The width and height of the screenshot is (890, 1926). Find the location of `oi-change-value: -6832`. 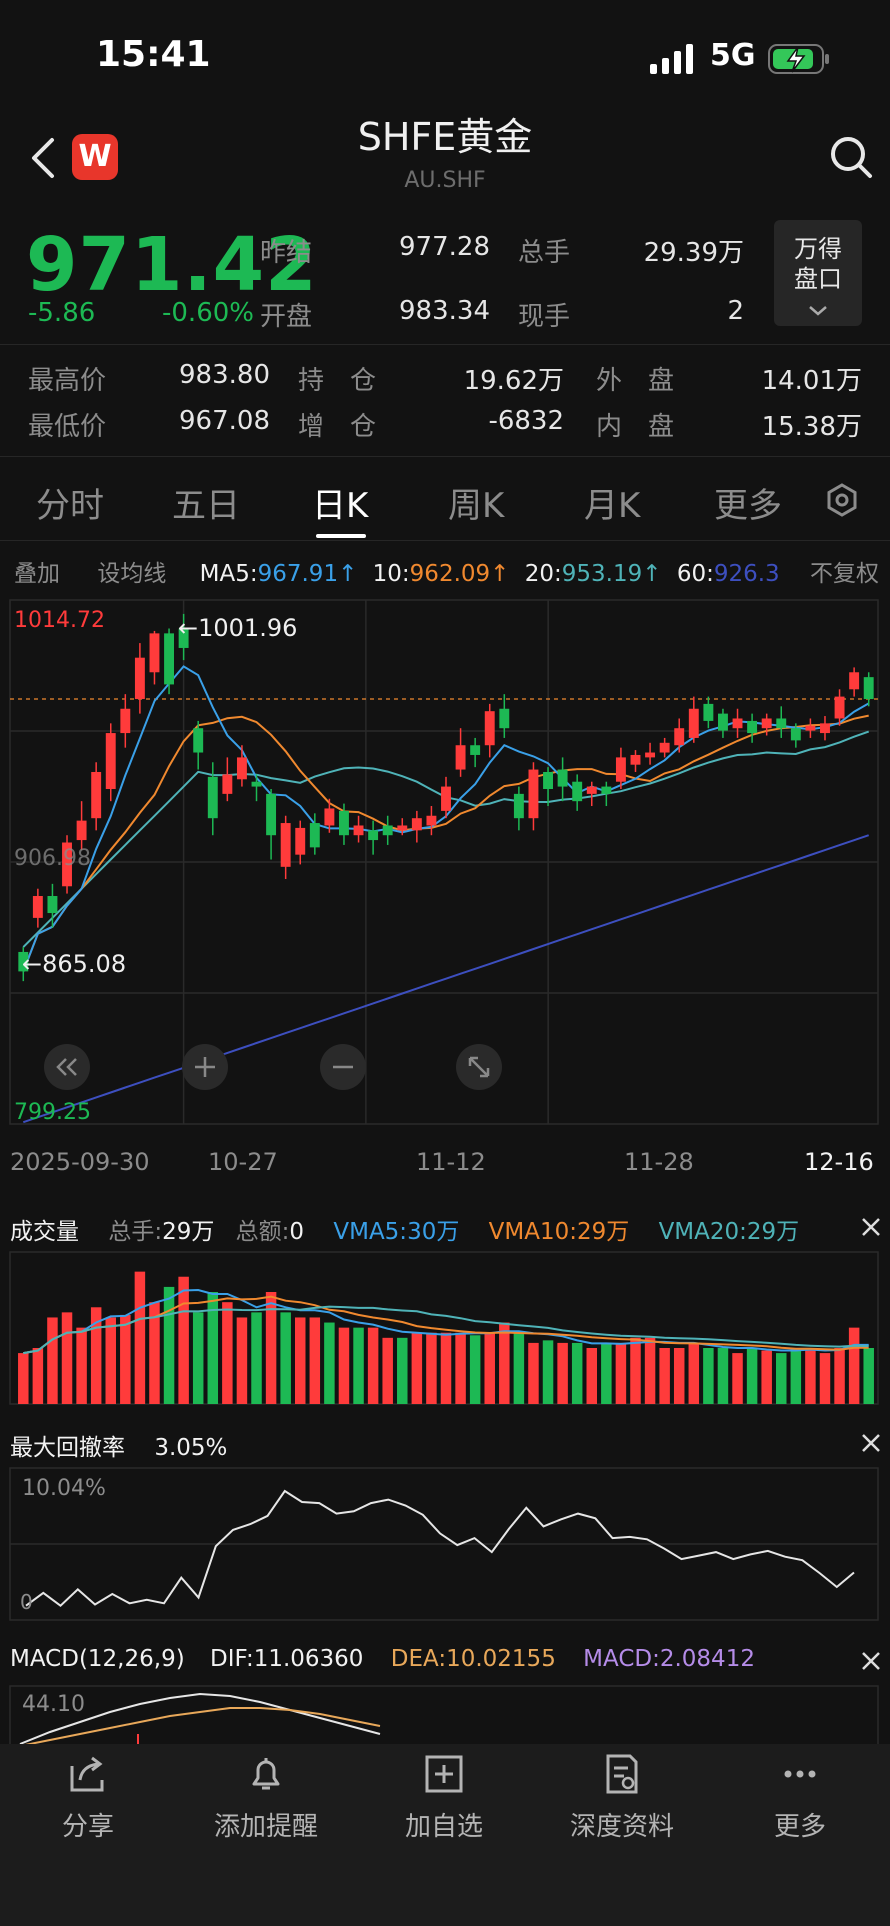

oi-change-value: -6832 is located at coordinates (526, 421).